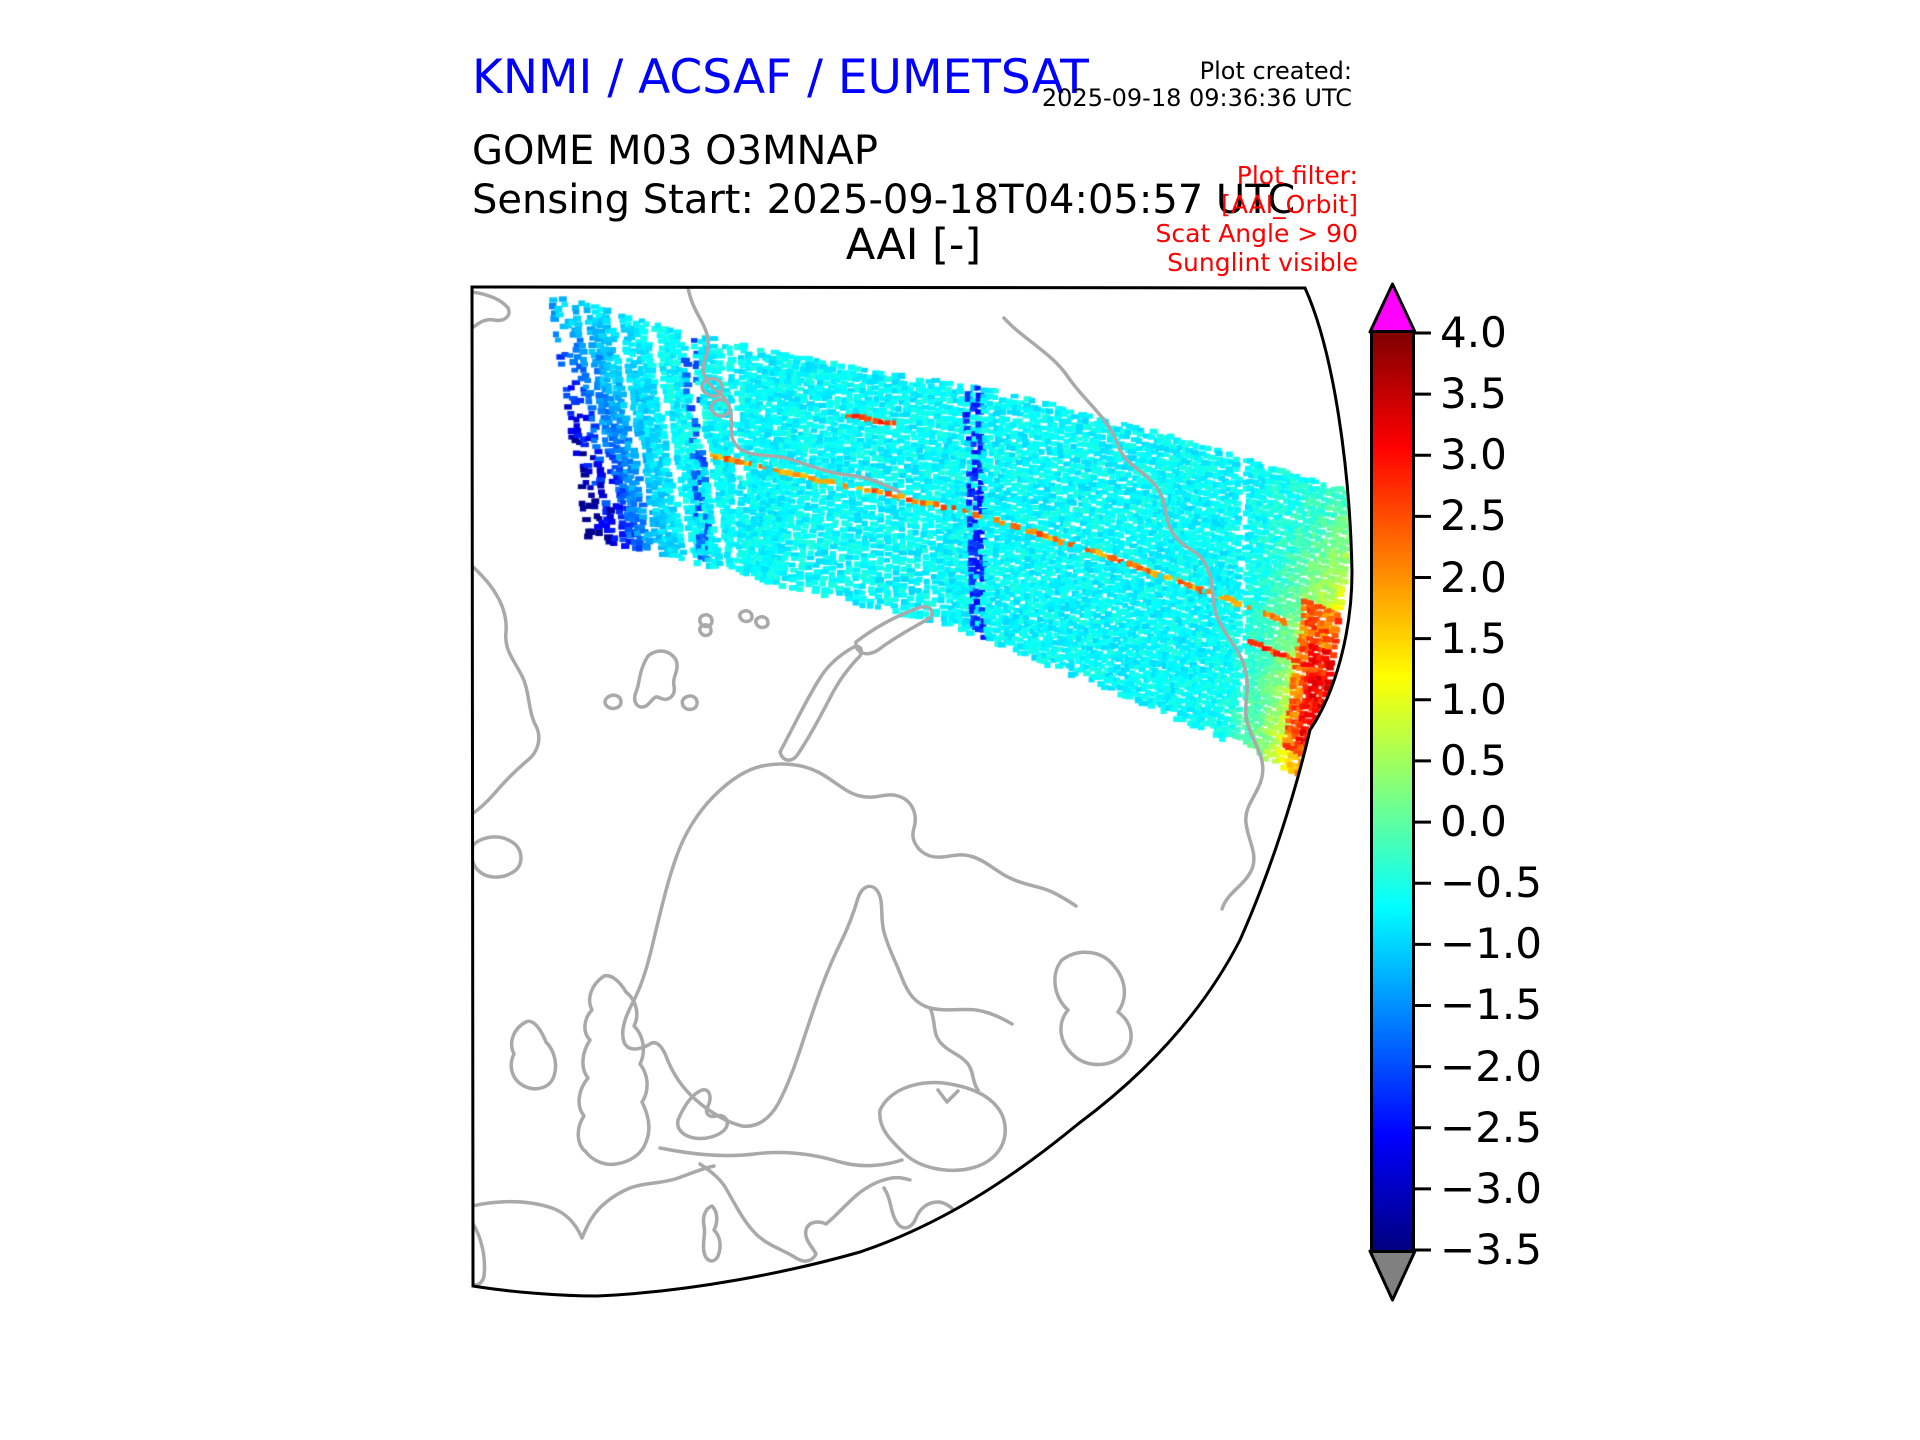  I want to click on coastline-baltic-south, so click(781, 1157).